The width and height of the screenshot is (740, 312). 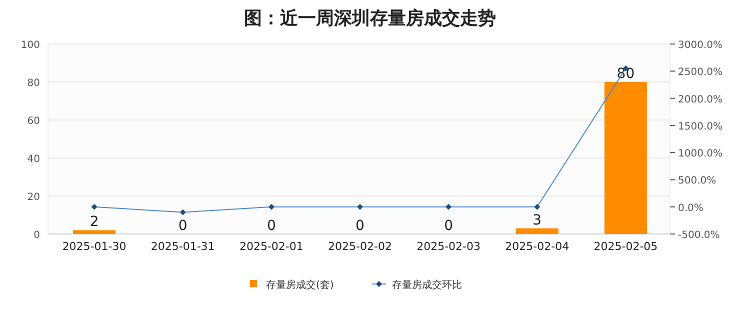 I want to click on y2-tick-label: -500.0%, so click(x=699, y=235).